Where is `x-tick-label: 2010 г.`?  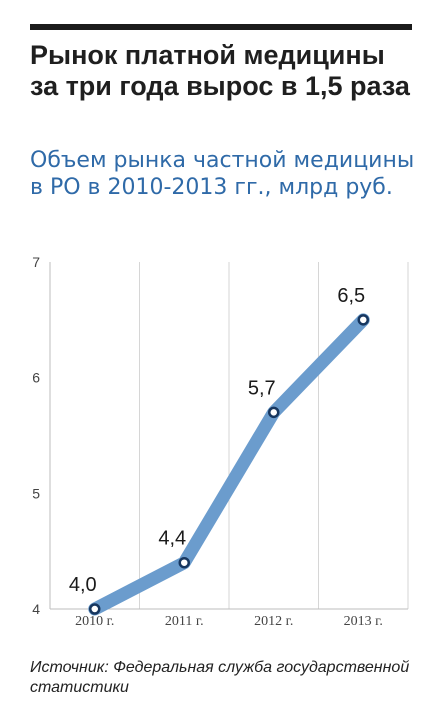 x-tick-label: 2010 г. is located at coordinates (94, 621).